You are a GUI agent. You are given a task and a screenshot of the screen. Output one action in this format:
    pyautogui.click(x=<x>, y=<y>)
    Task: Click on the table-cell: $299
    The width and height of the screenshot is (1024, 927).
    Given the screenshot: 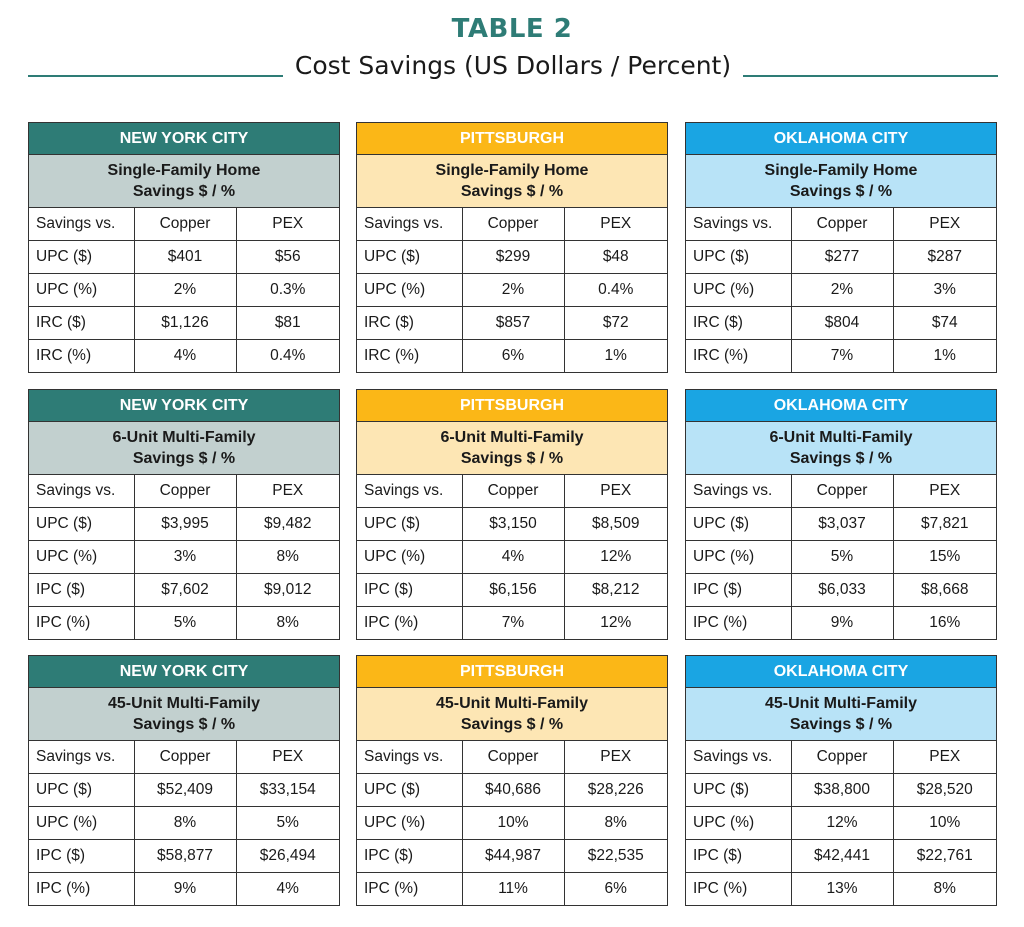 What is the action you would take?
    pyautogui.click(x=513, y=257)
    